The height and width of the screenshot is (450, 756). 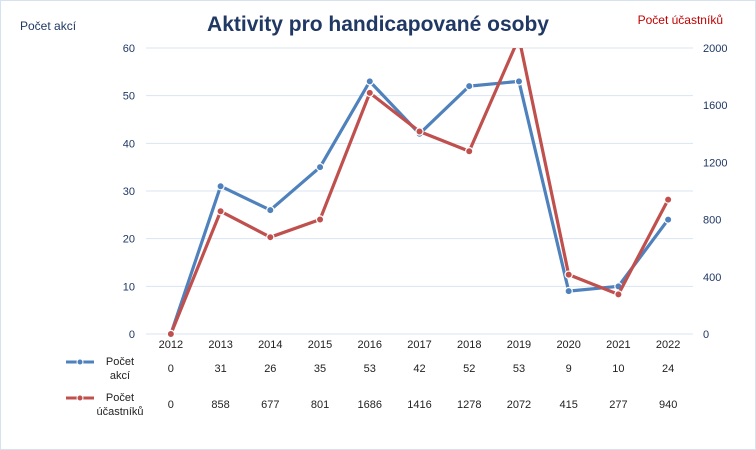 What do you see at coordinates (129, 287) in the screenshot?
I see `left-tick-label: 10` at bounding box center [129, 287].